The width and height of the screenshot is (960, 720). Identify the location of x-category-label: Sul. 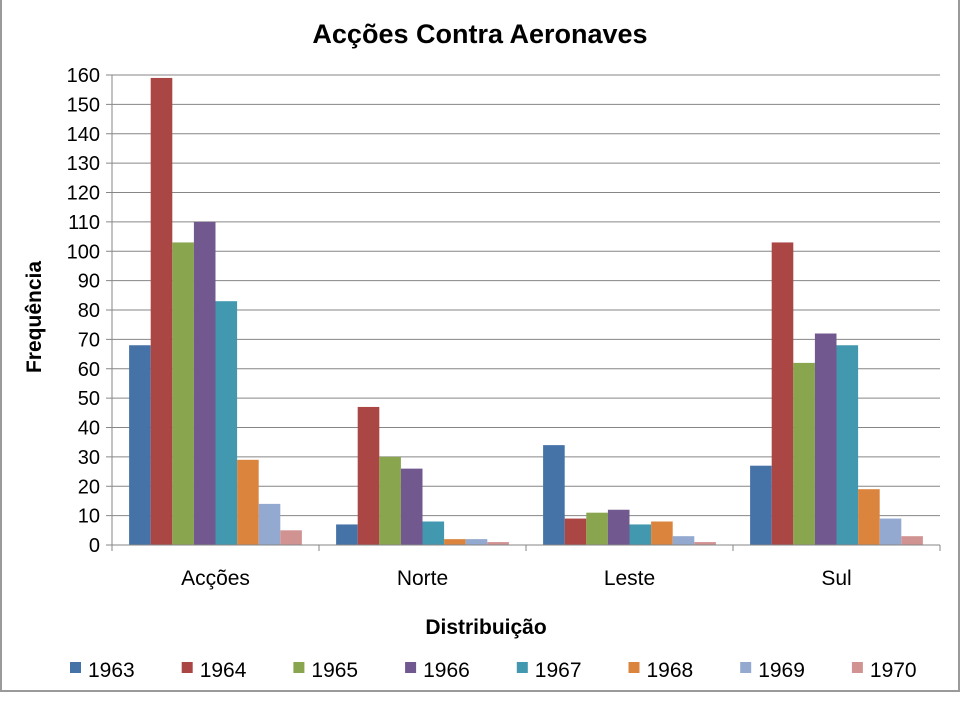
(836, 578).